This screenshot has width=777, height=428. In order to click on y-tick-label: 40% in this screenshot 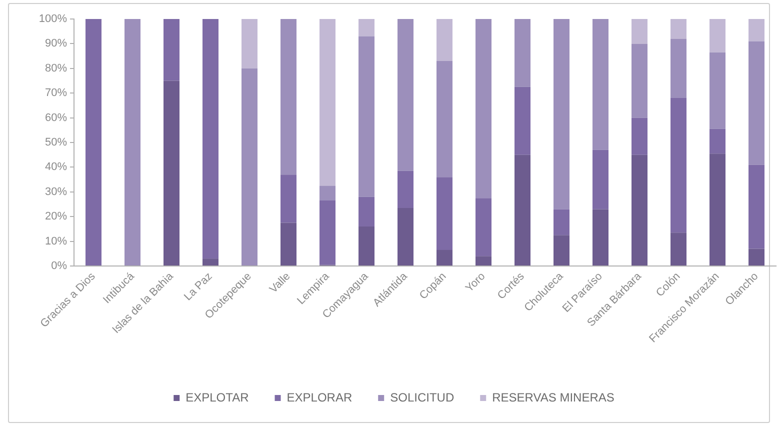, I will do `click(56, 167)`.